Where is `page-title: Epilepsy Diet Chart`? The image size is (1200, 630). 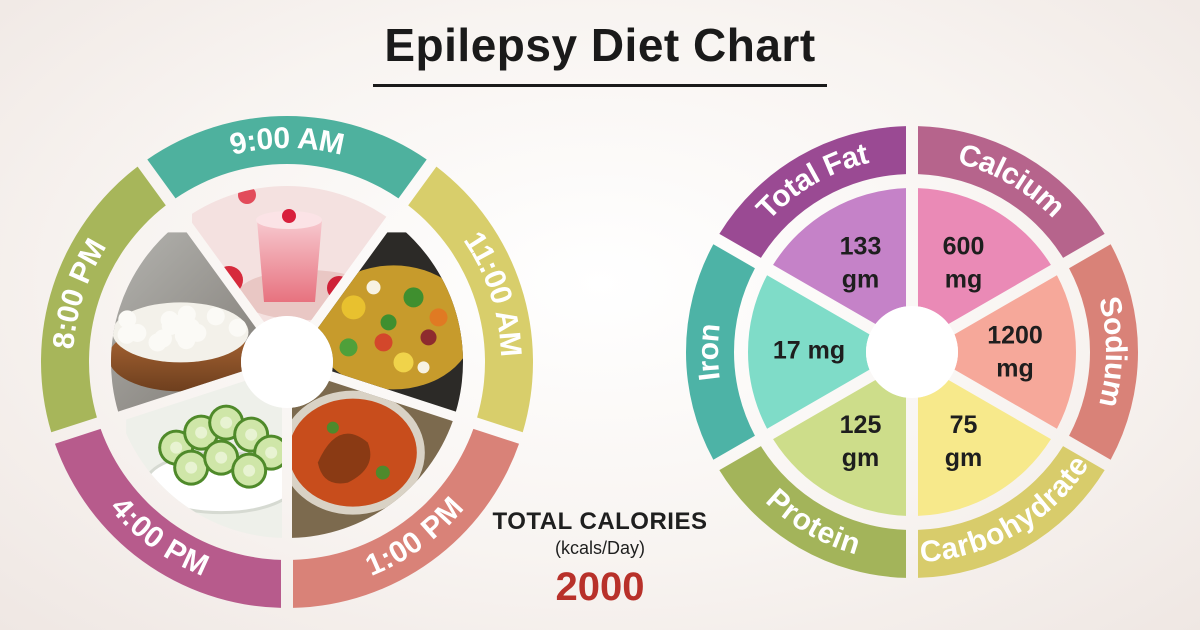
page-title: Epilepsy Diet Chart is located at coordinates (600, 45).